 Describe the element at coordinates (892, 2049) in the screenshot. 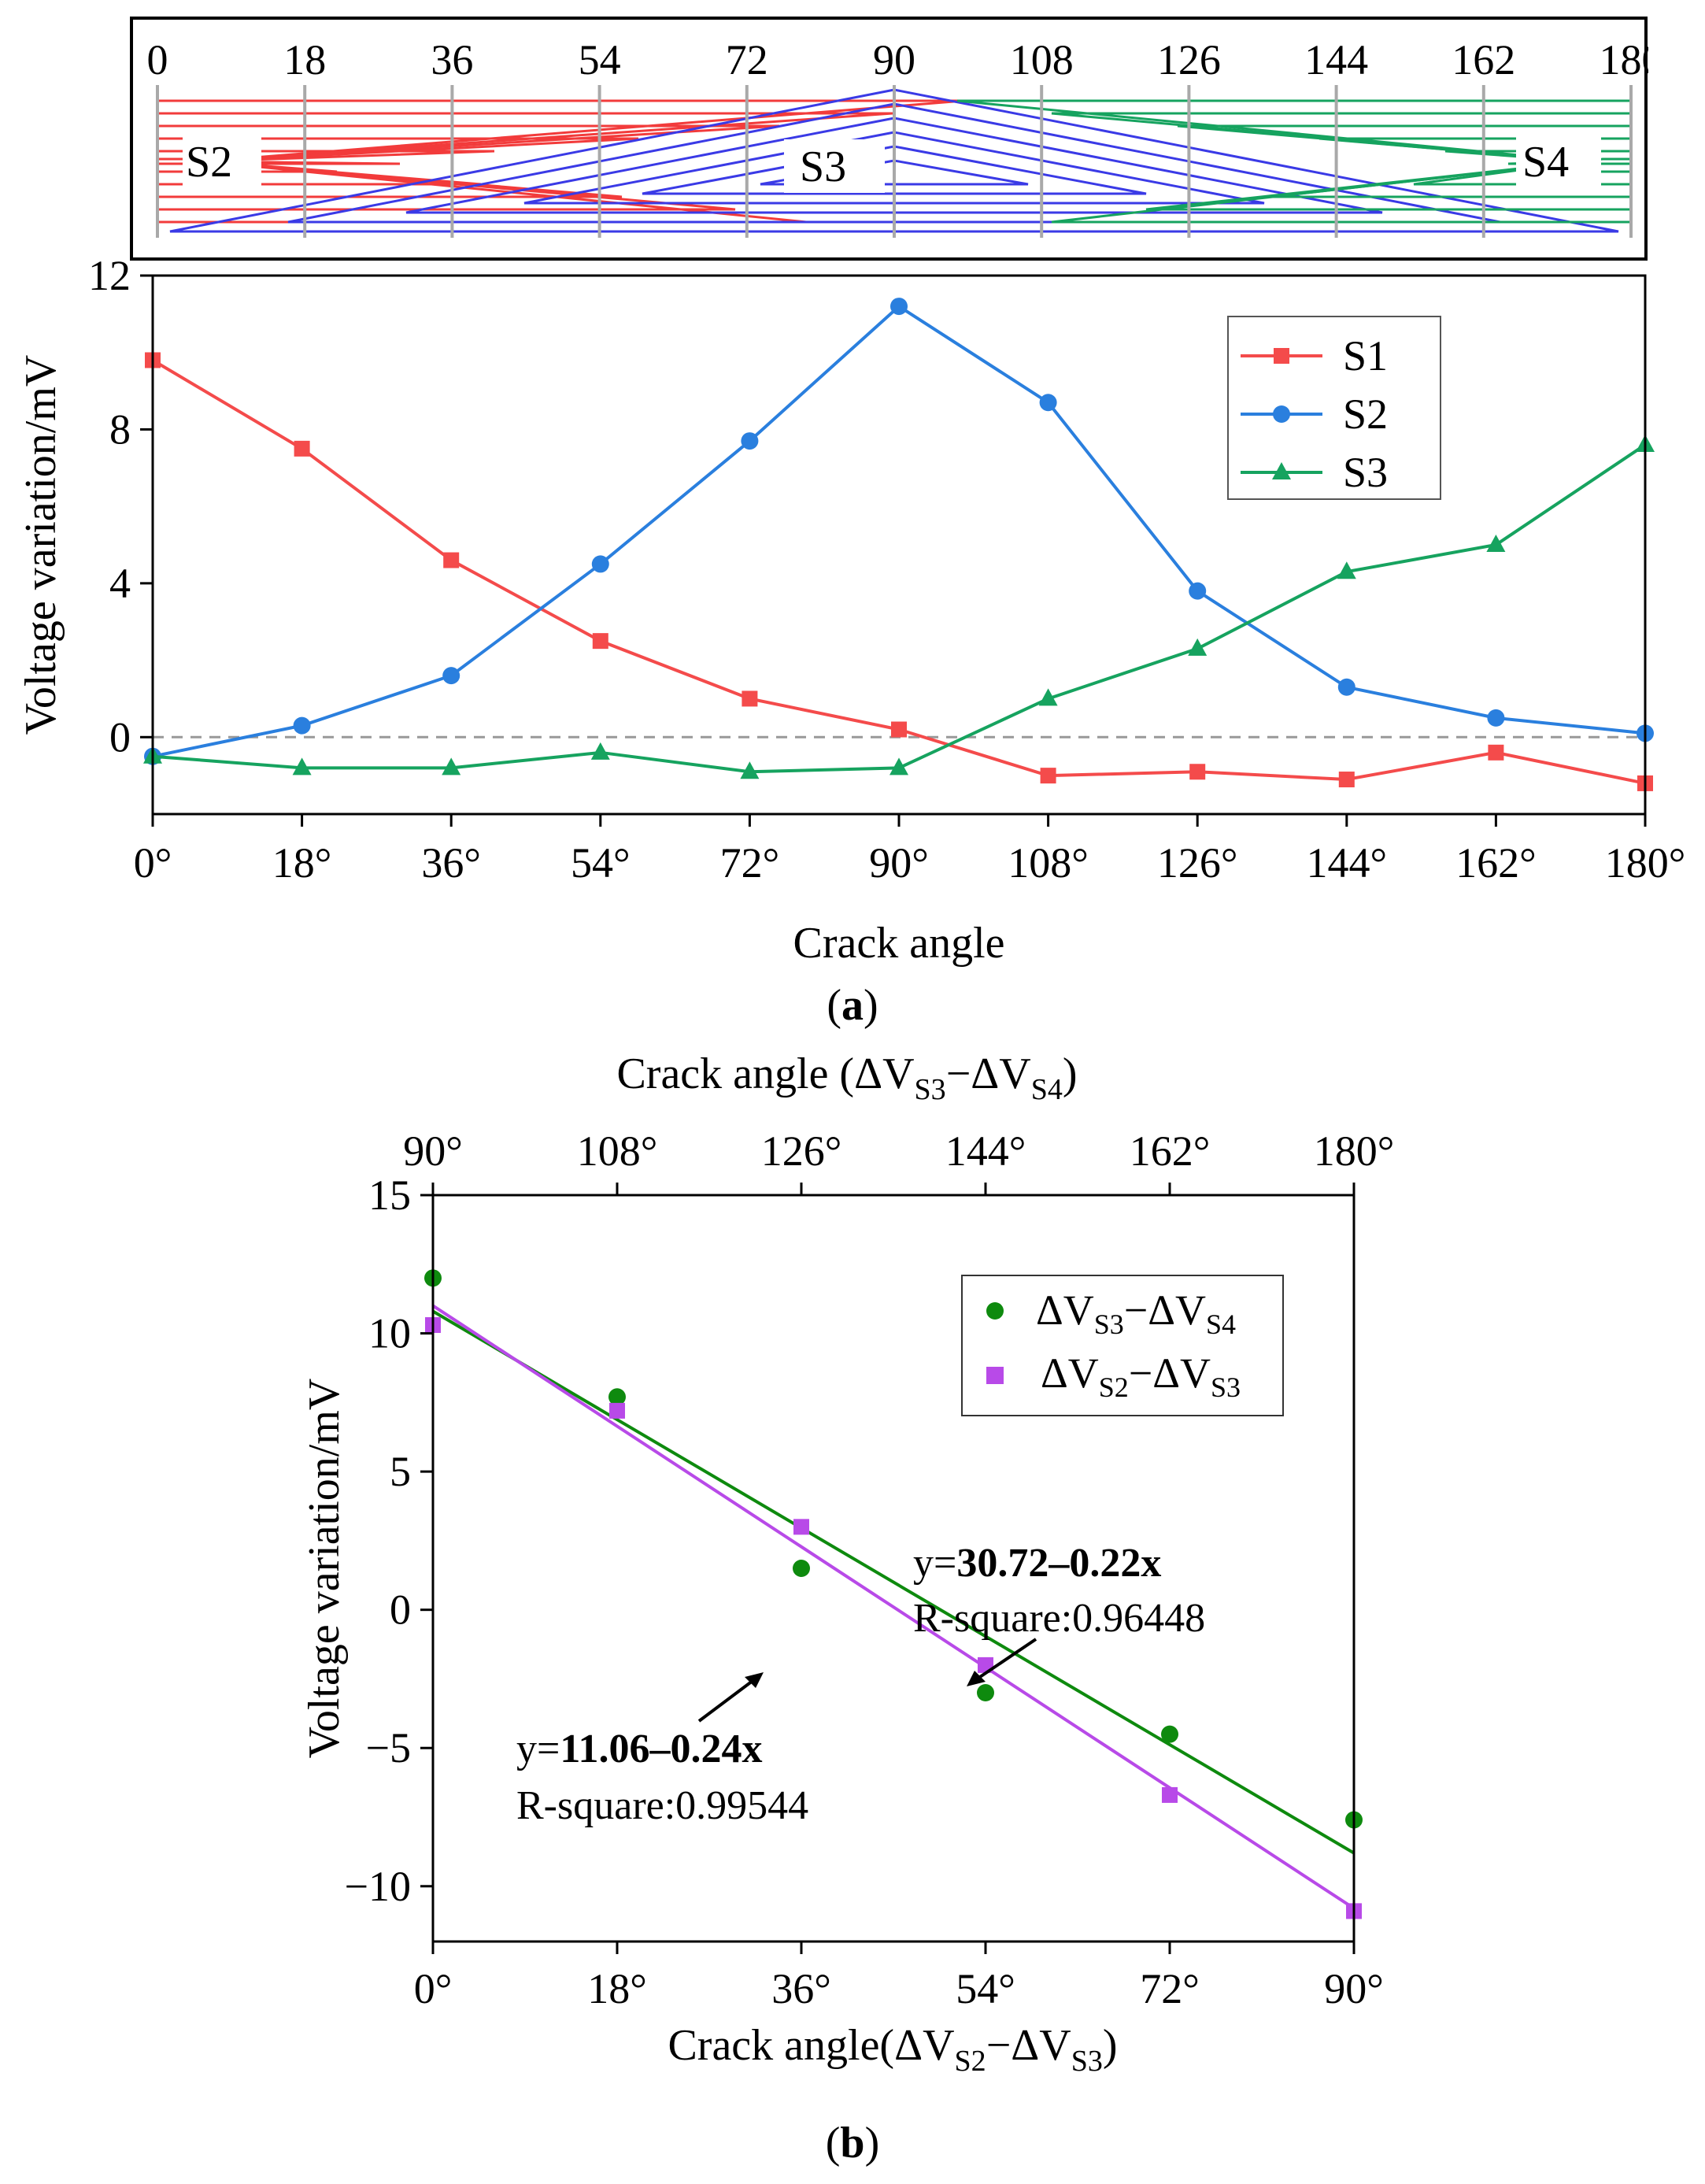

I see `chart-b-x-label: Crack angle(ΔVS2−ΔVS3)` at that location.